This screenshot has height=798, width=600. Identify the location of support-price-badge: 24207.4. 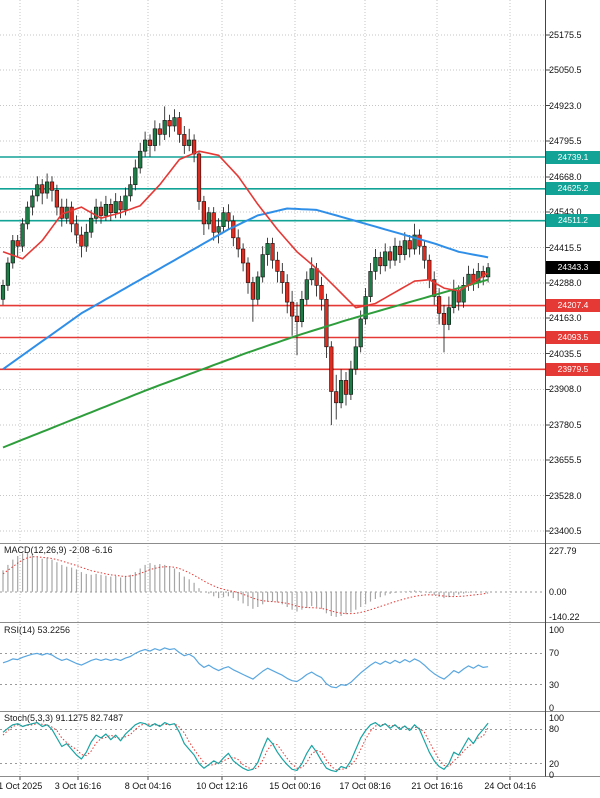
(573, 306).